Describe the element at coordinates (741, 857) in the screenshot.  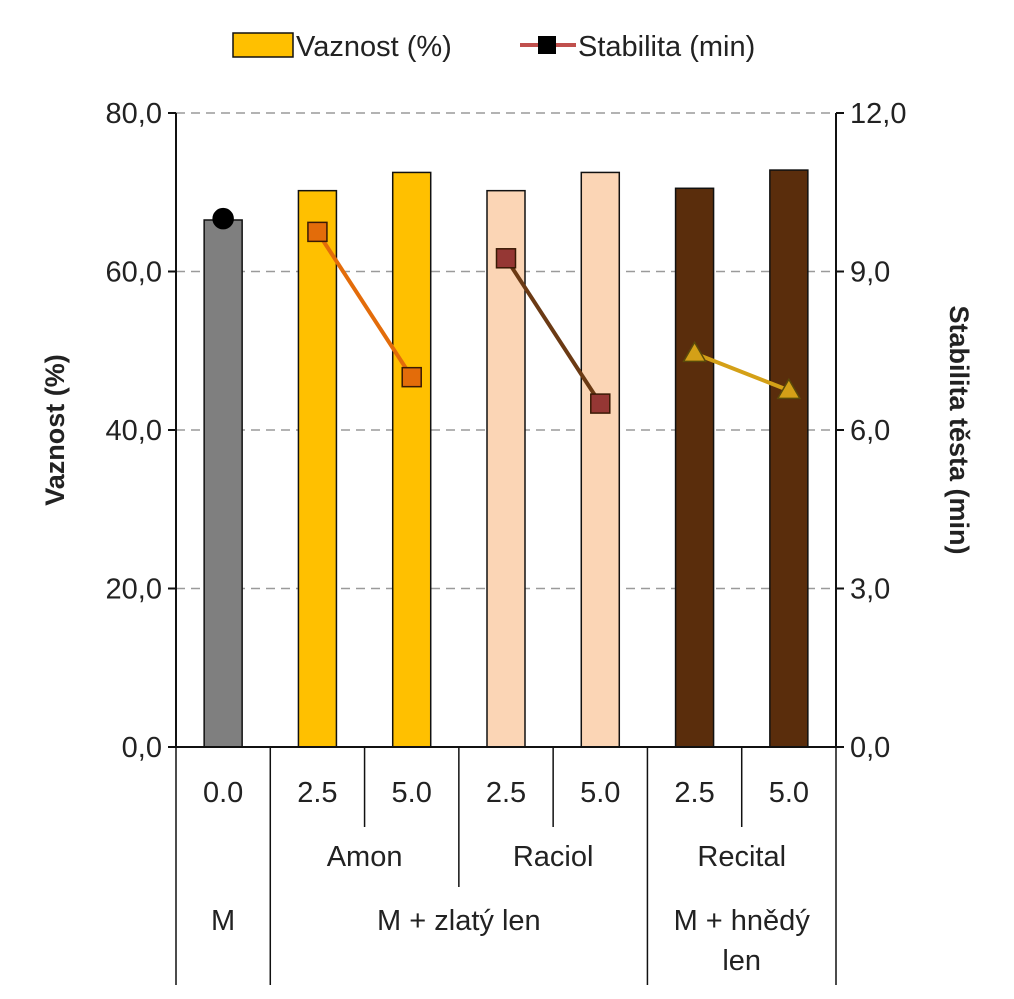
I see `group-label: Recital` at that location.